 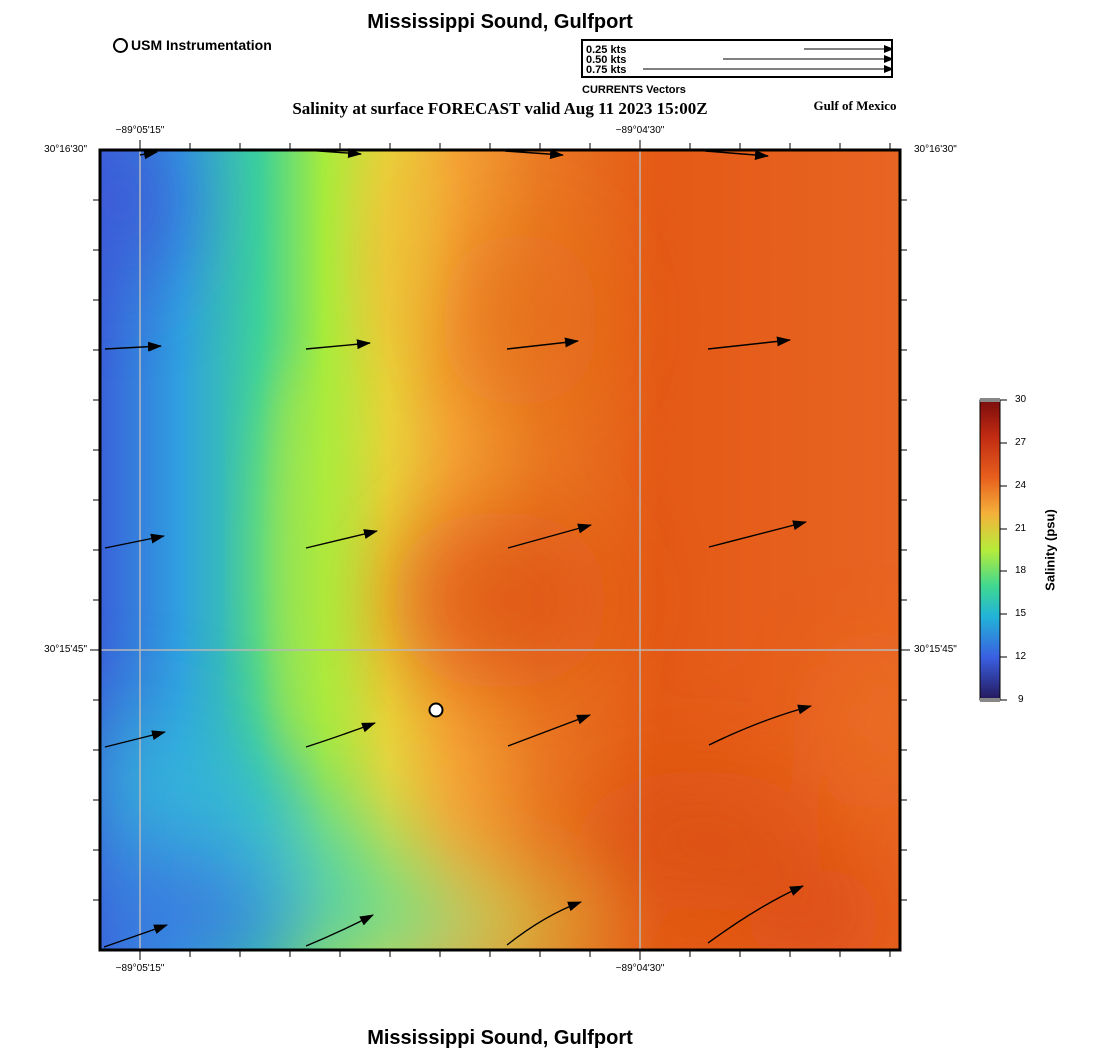 I want to click on lon-tick-top-1: −89°05'15", so click(x=140, y=130).